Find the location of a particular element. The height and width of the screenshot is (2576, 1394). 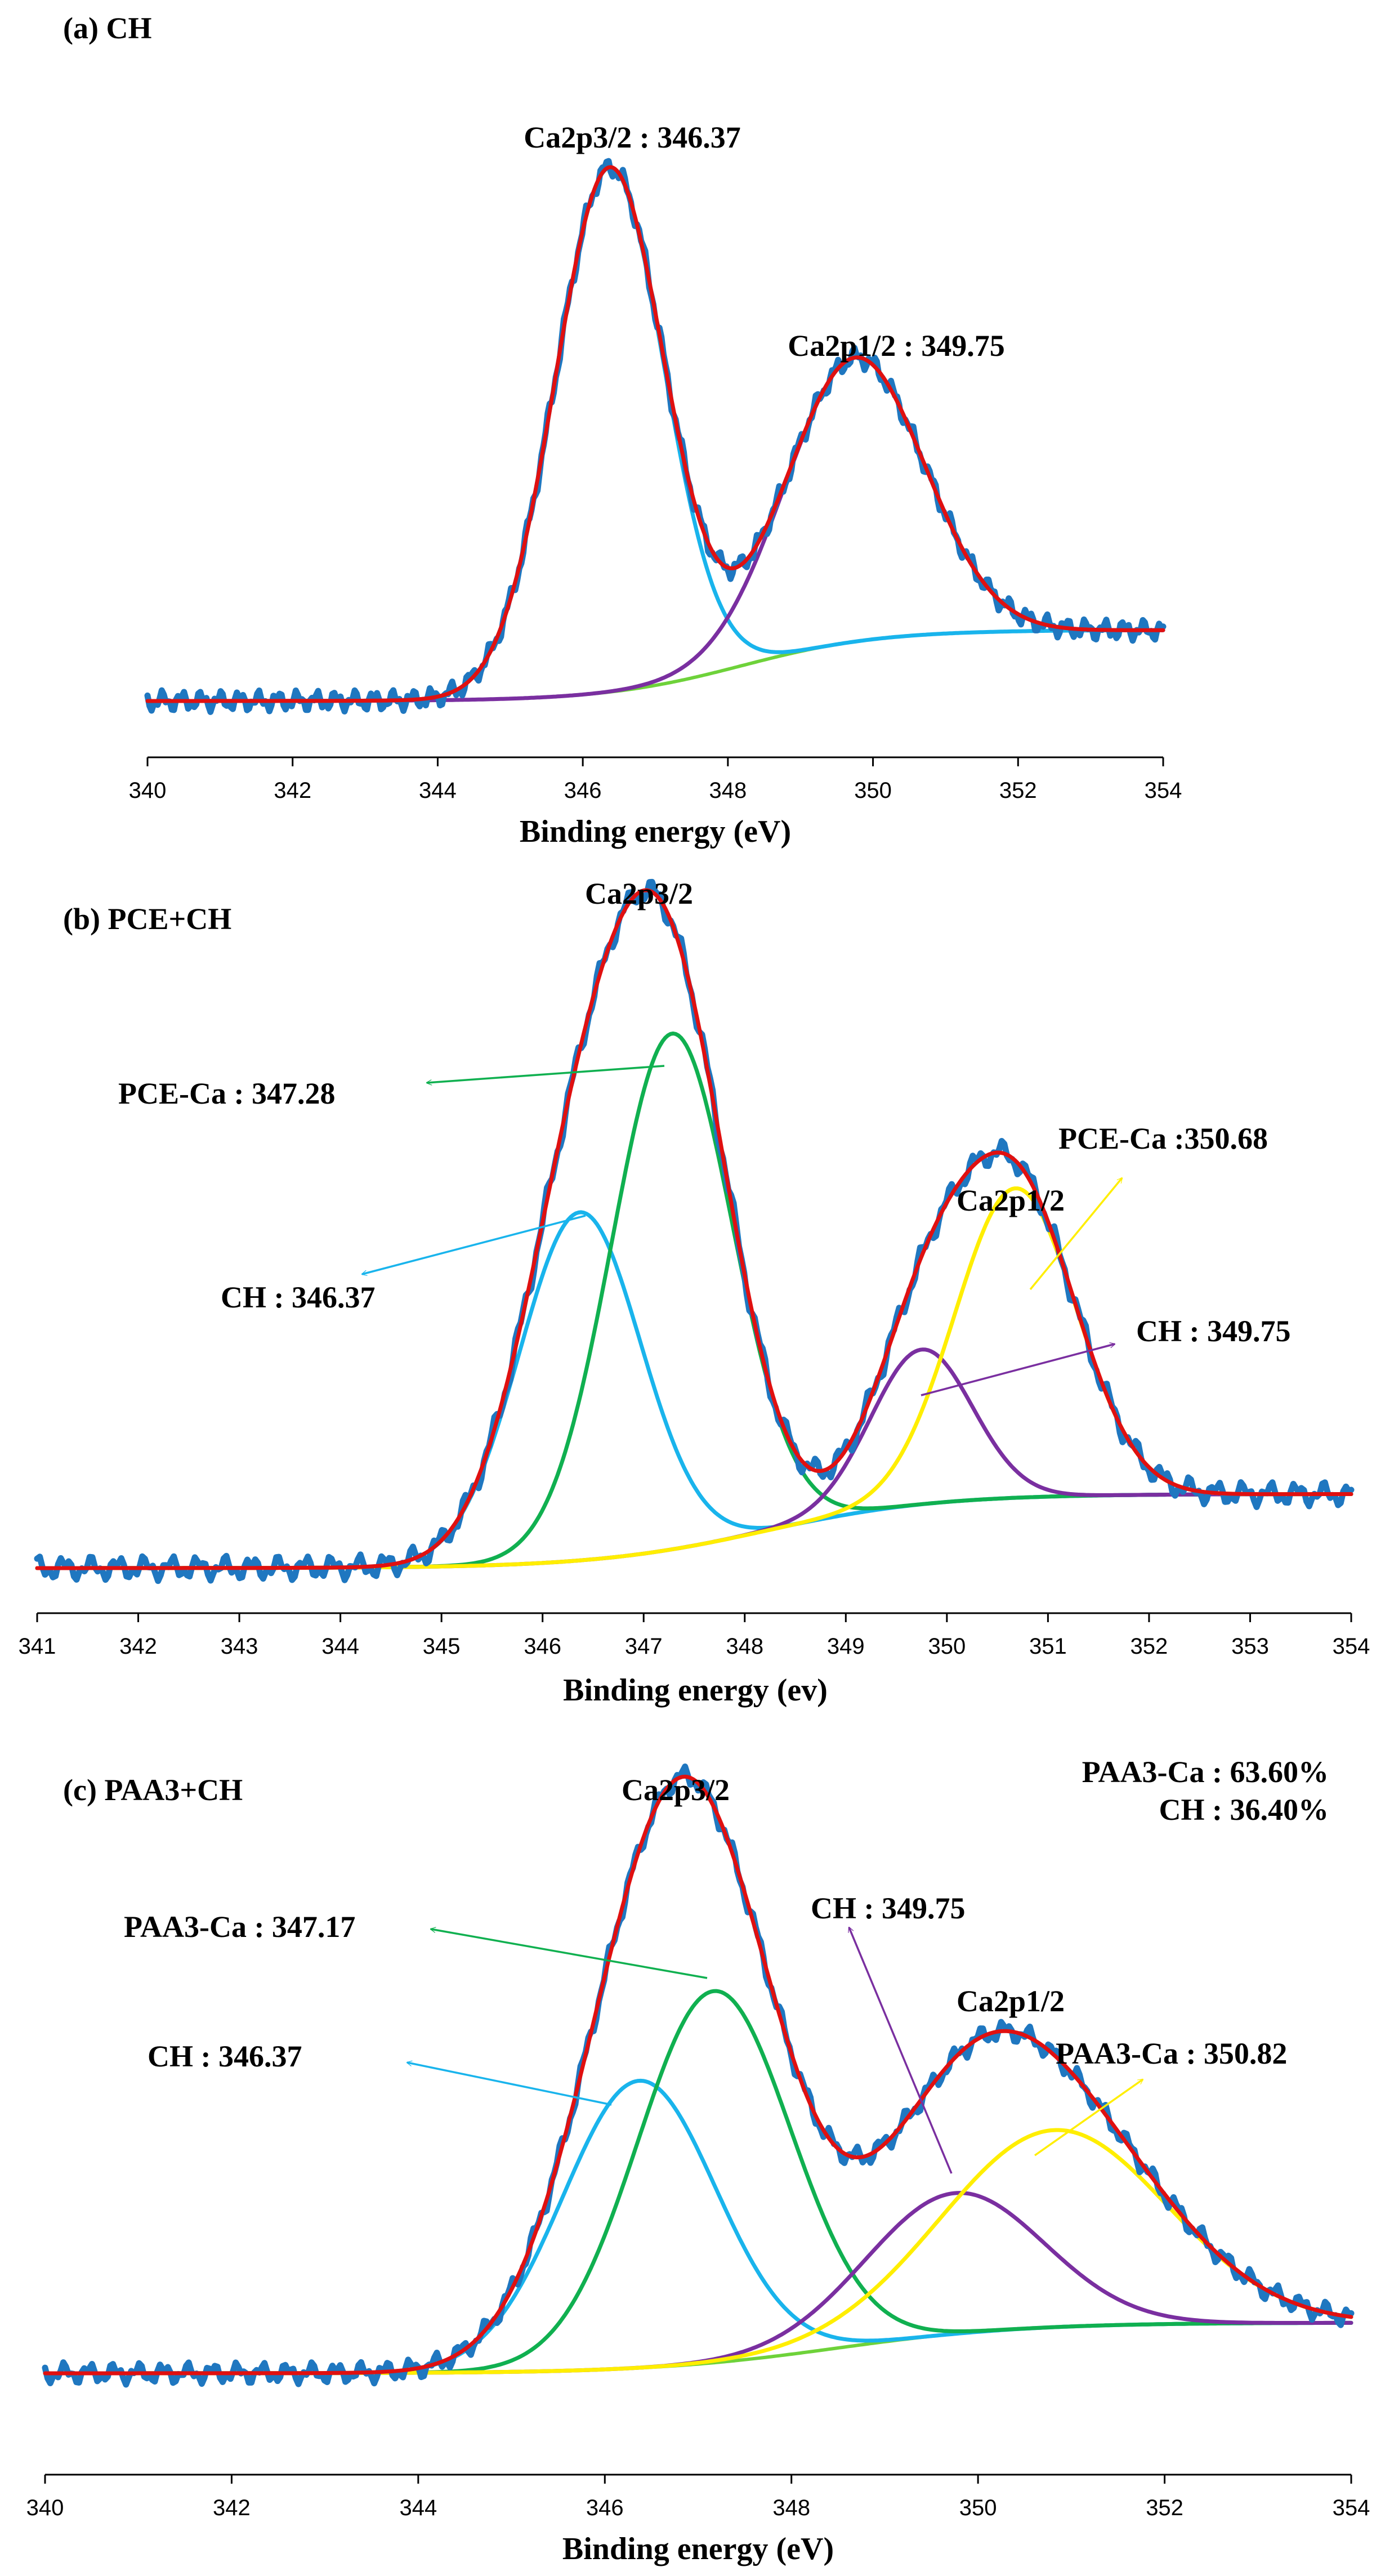

panel-c-composition-paa3: PAA3-Ca : 63.60% is located at coordinates (1205, 1772).